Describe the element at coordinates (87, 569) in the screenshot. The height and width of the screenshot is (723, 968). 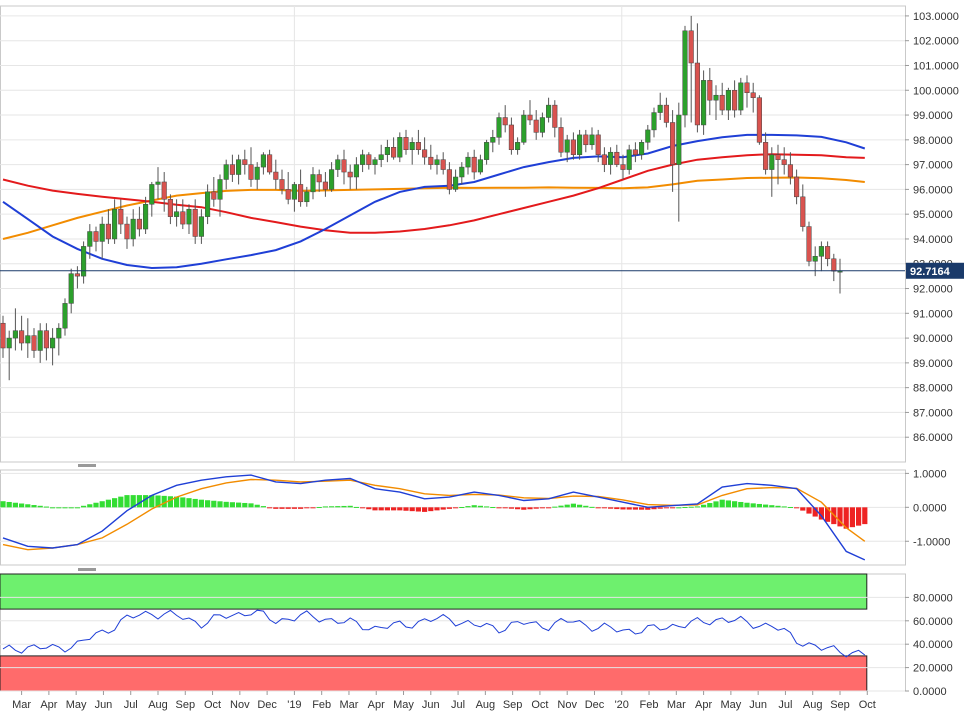
I see `rsi-resize-handle` at that location.